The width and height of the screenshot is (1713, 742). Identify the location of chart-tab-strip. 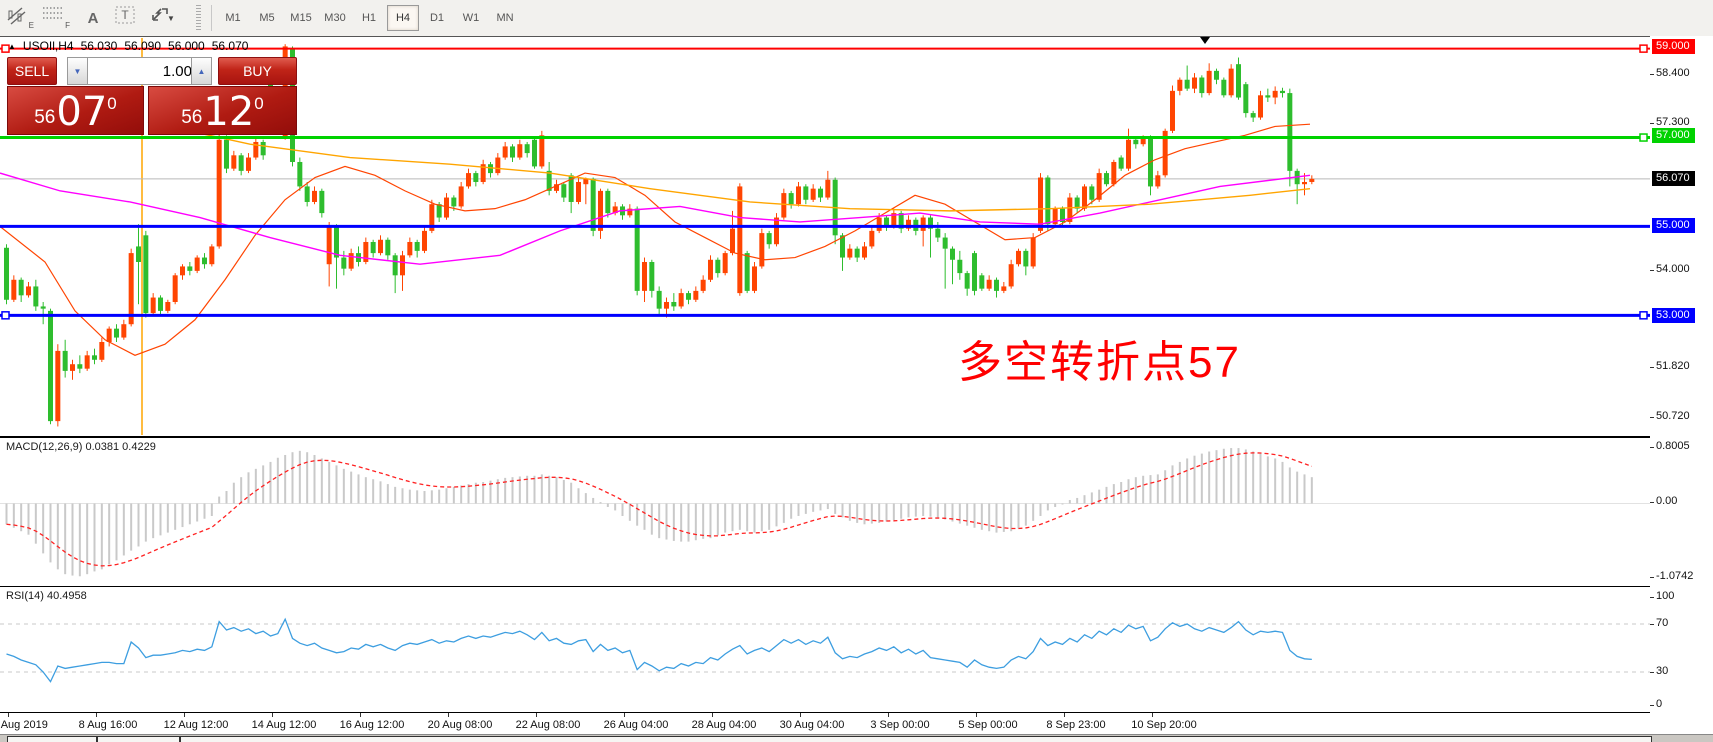
(856, 738).